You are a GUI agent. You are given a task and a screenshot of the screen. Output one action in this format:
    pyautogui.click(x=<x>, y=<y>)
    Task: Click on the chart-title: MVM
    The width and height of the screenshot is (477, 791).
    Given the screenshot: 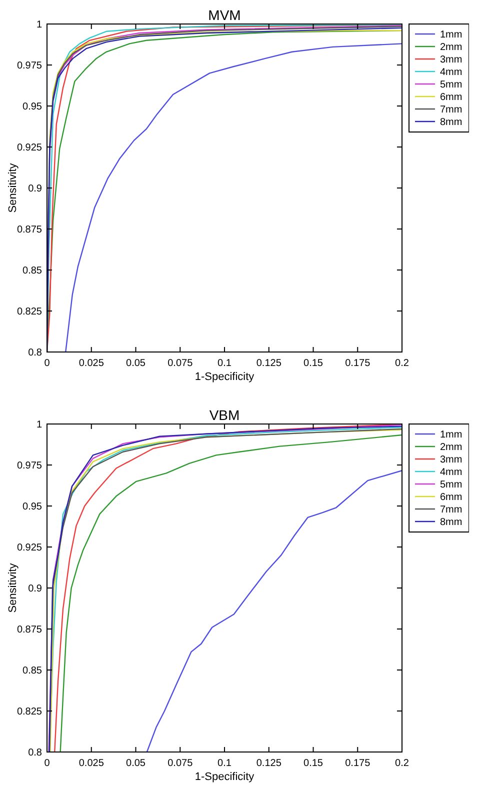 What is the action you would take?
    pyautogui.click(x=224, y=15)
    